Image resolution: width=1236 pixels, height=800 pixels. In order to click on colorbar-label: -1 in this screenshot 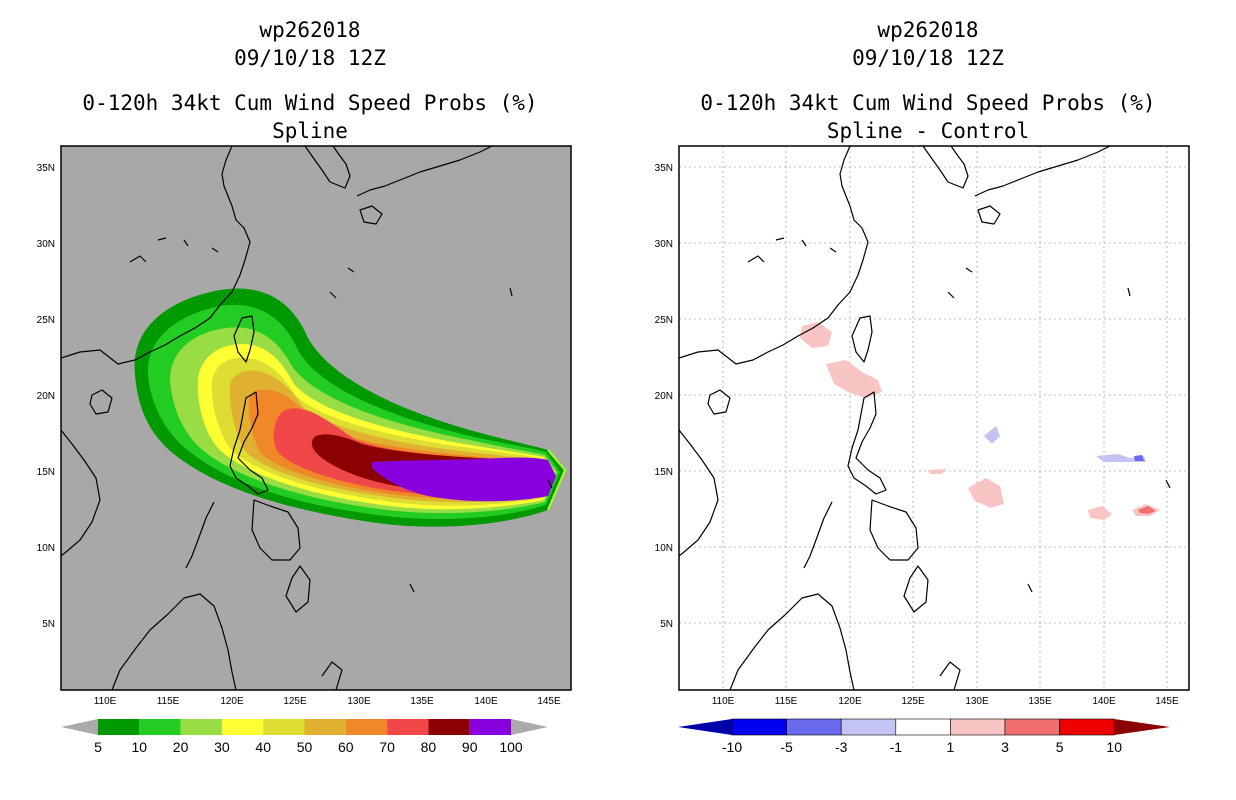, I will do `click(896, 747)`.